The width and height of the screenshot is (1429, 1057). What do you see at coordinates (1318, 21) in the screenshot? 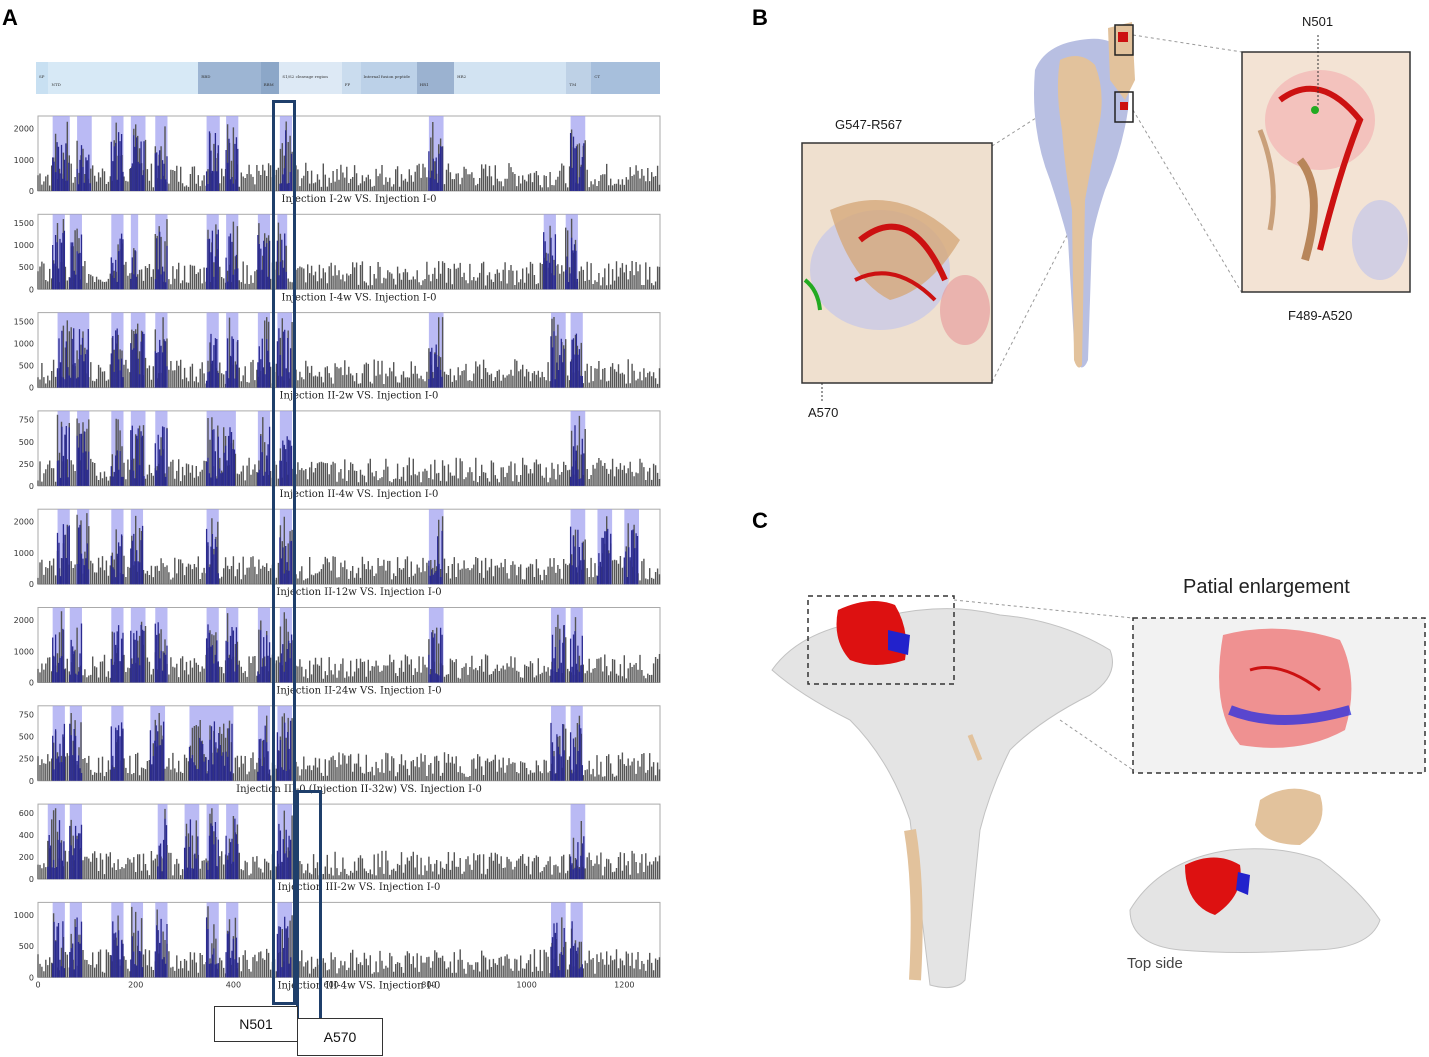
I see `label-n501: N501` at bounding box center [1318, 21].